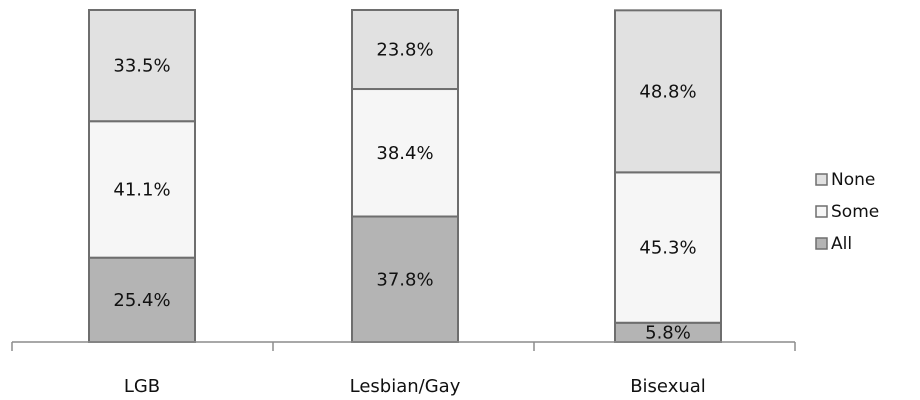 This screenshot has height=400, width=920. I want to click on data-label-lesbian-gay-all: 37.8%, so click(404, 279).